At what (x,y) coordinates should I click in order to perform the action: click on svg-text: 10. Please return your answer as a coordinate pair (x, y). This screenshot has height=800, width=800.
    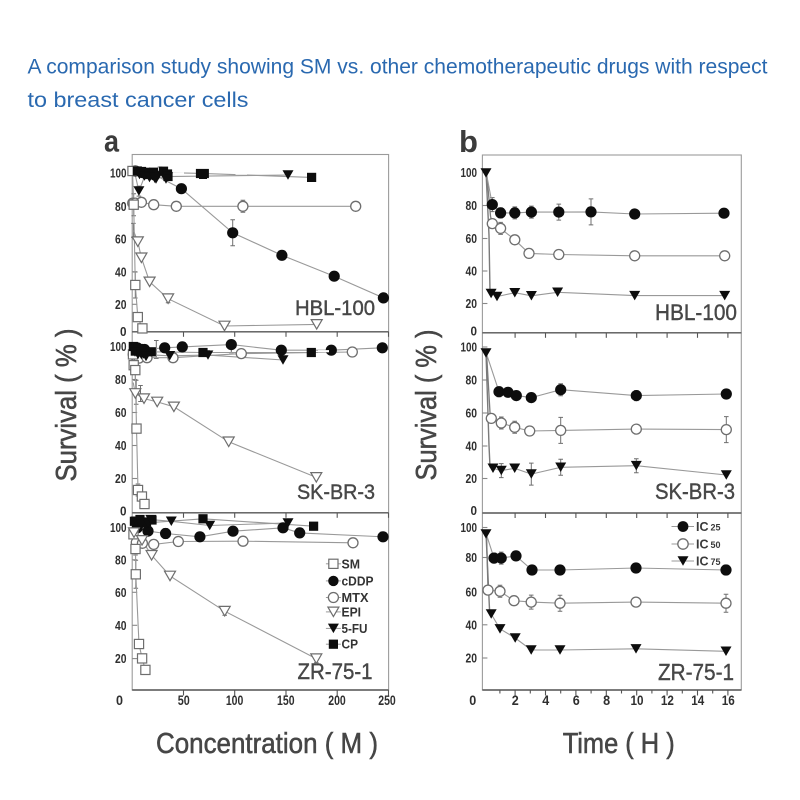
    Looking at the image, I should click on (637, 700).